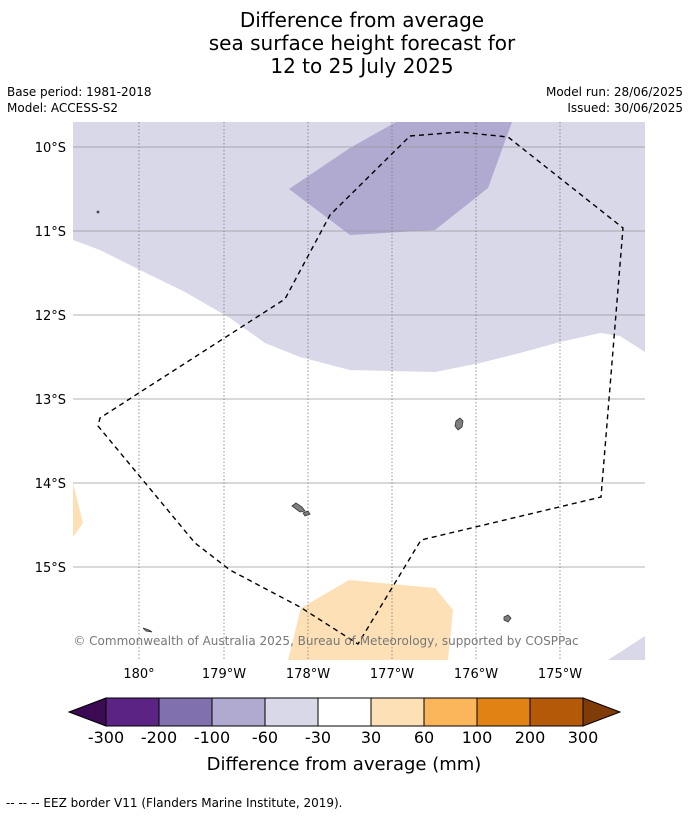 The width and height of the screenshot is (690, 816). What do you see at coordinates (50, 358) in the screenshot?
I see `latitude-labels: 10°S 11°S 12°S 13°S 14°S 15°S` at bounding box center [50, 358].